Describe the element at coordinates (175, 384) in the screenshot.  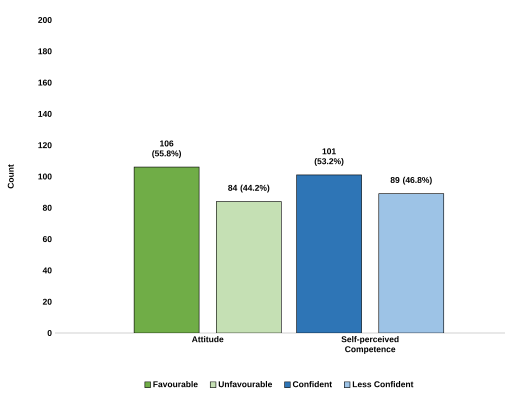
I see `legend-label: Favourable` at that location.